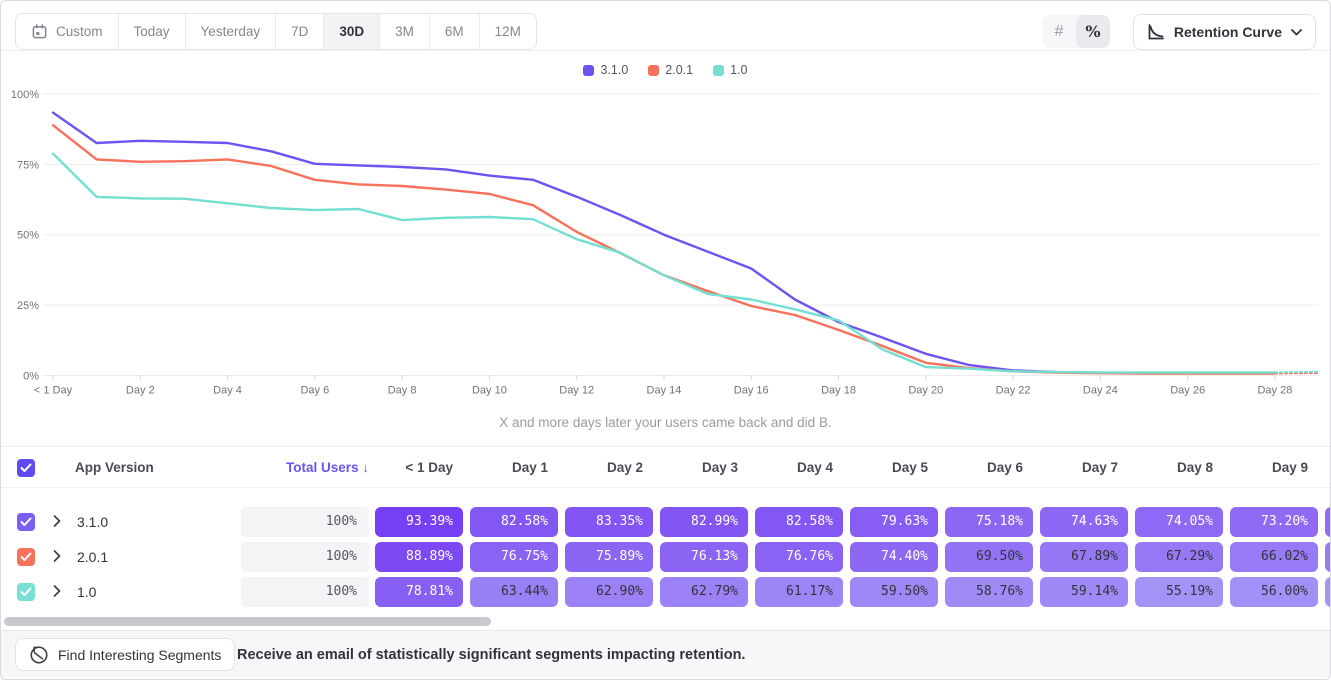 Image resolution: width=1331 pixels, height=680 pixels. Describe the element at coordinates (1289, 467) in the screenshot. I see `column-day-9: Day 9` at that location.